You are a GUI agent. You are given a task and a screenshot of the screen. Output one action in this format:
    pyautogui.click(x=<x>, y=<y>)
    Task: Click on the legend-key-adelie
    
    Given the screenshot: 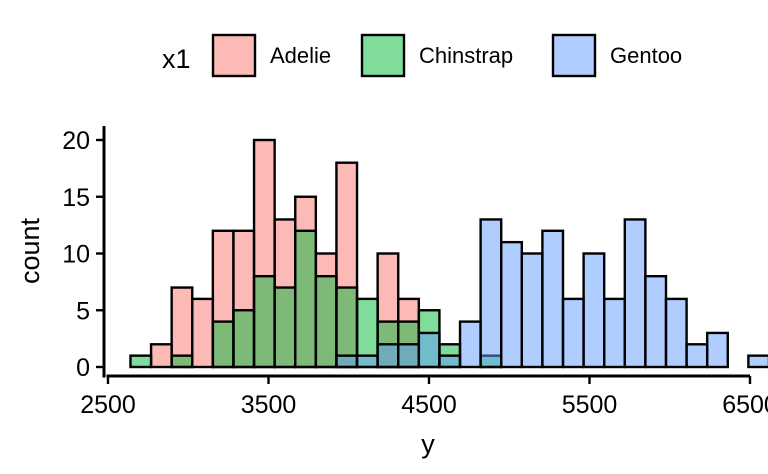 What is the action you would take?
    pyautogui.click(x=234, y=55)
    